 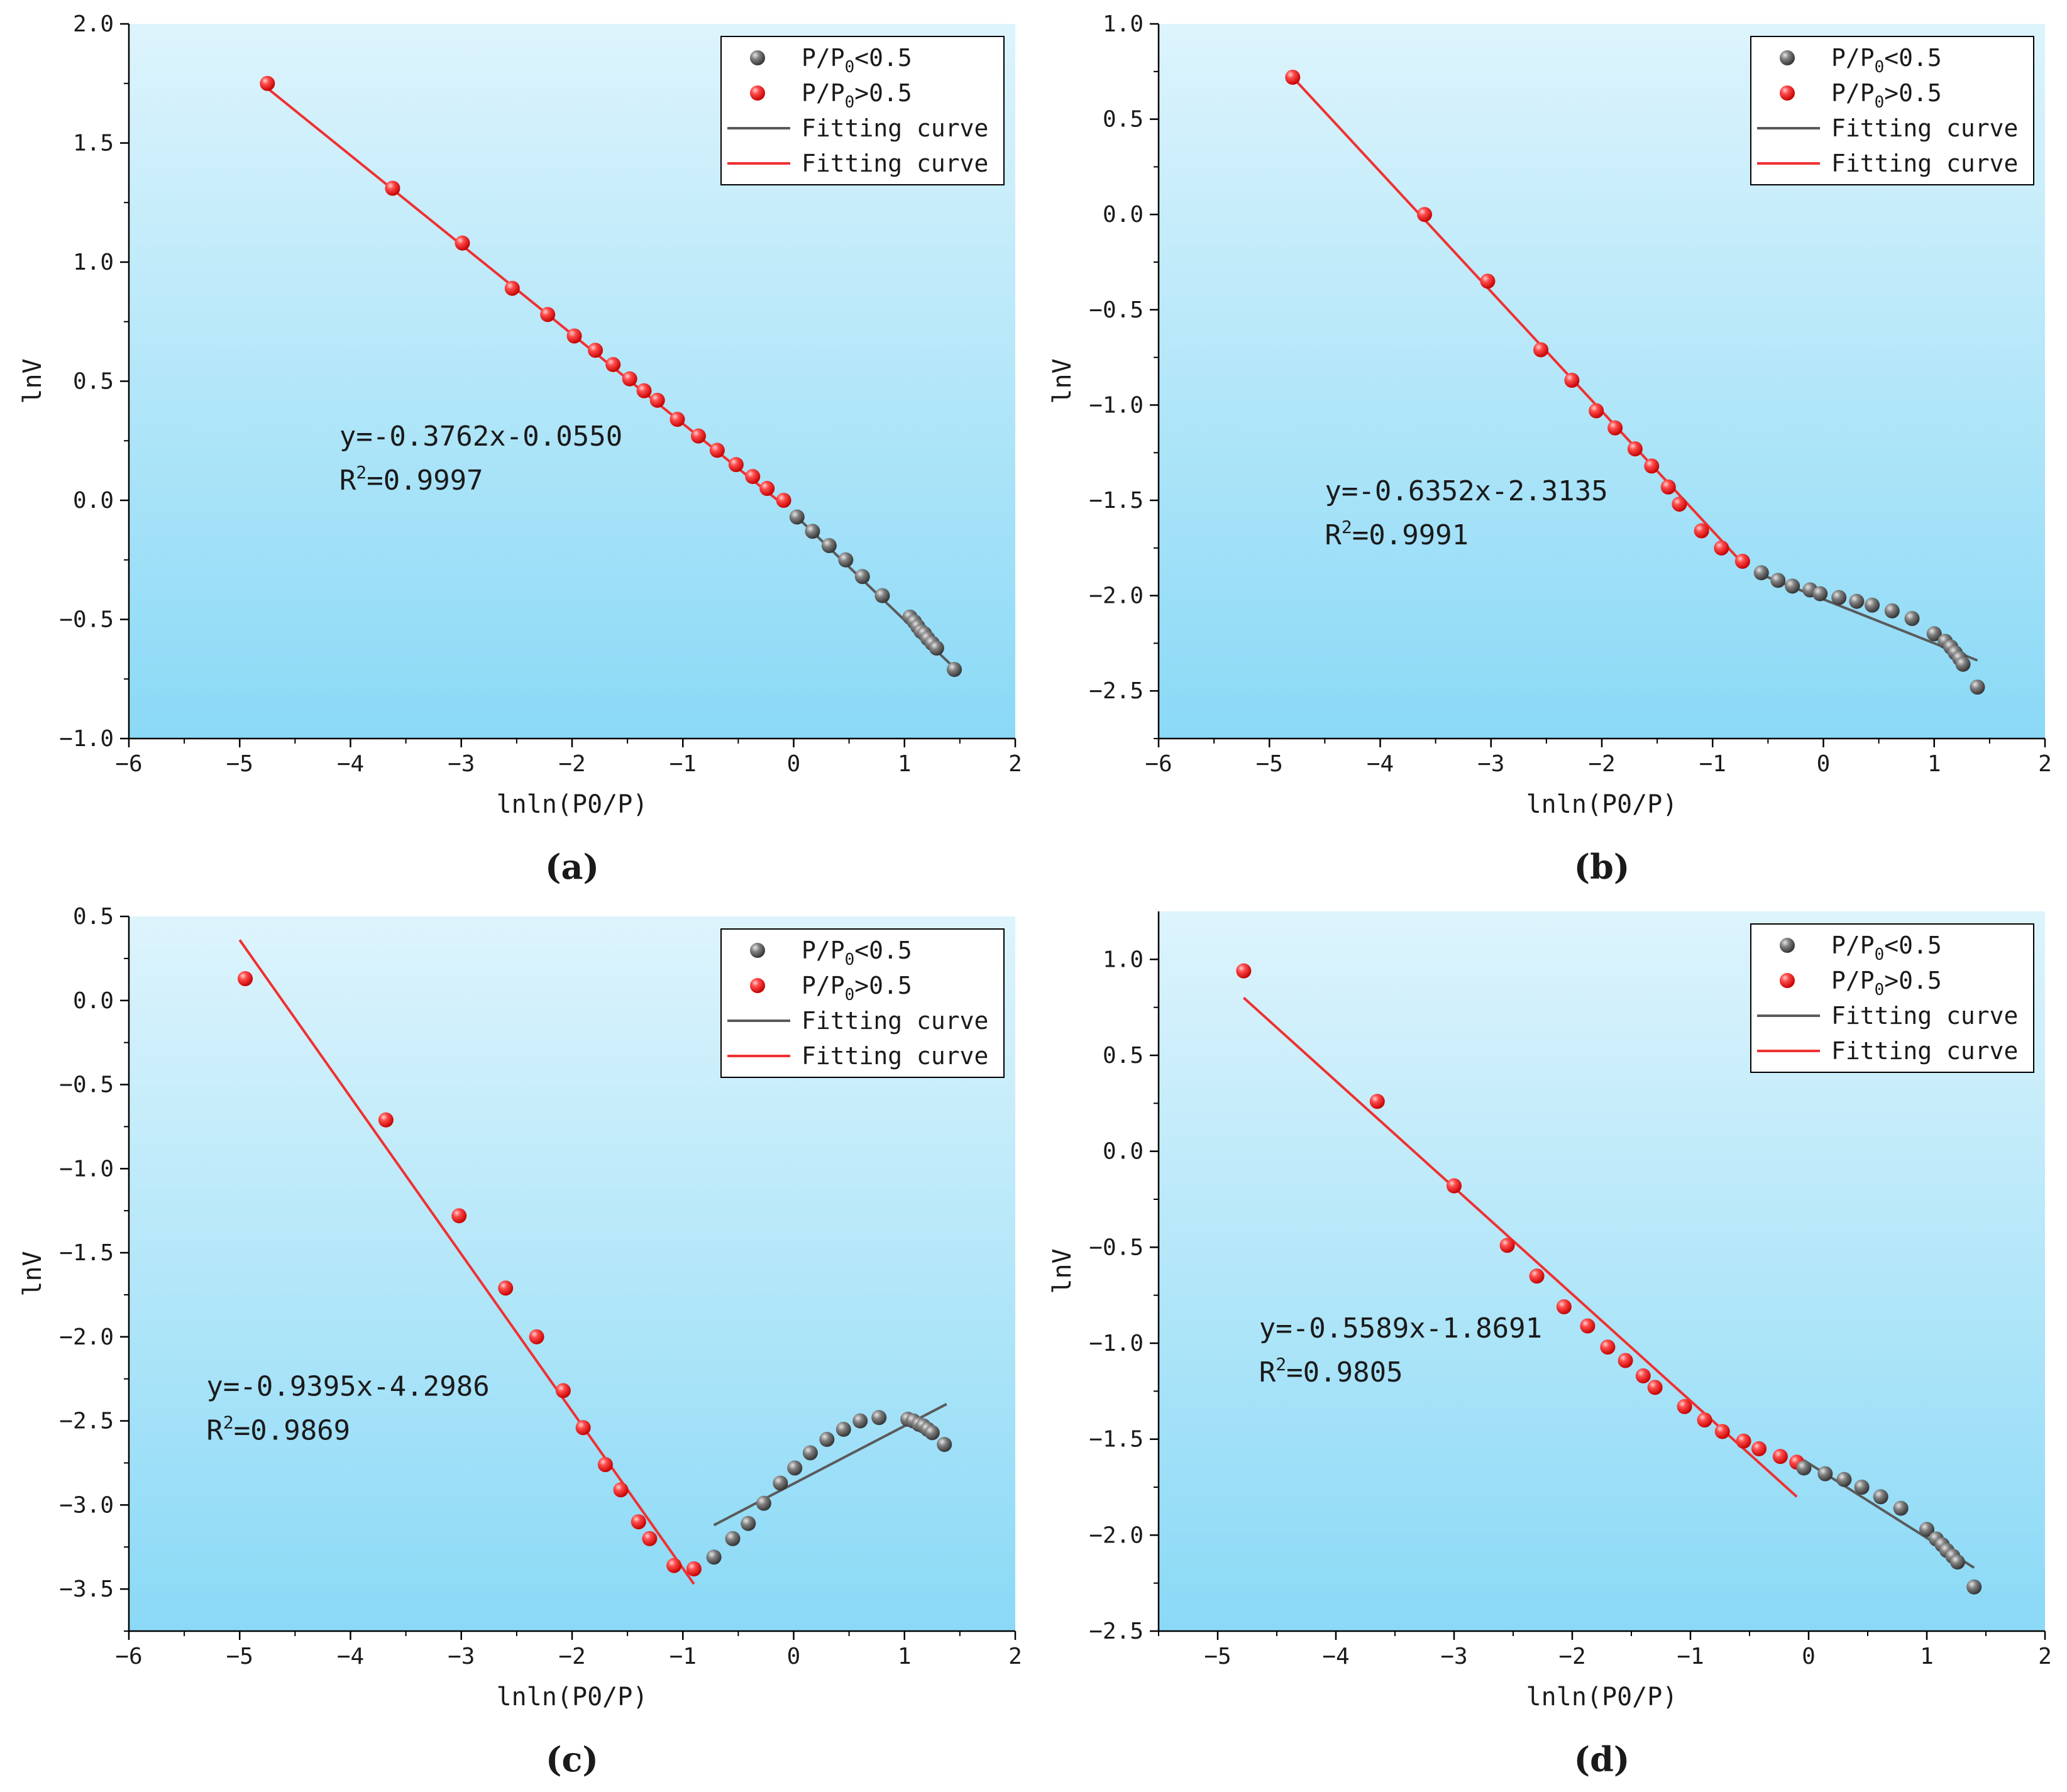 I want to click on panel-label: (b), so click(x=1602, y=867).